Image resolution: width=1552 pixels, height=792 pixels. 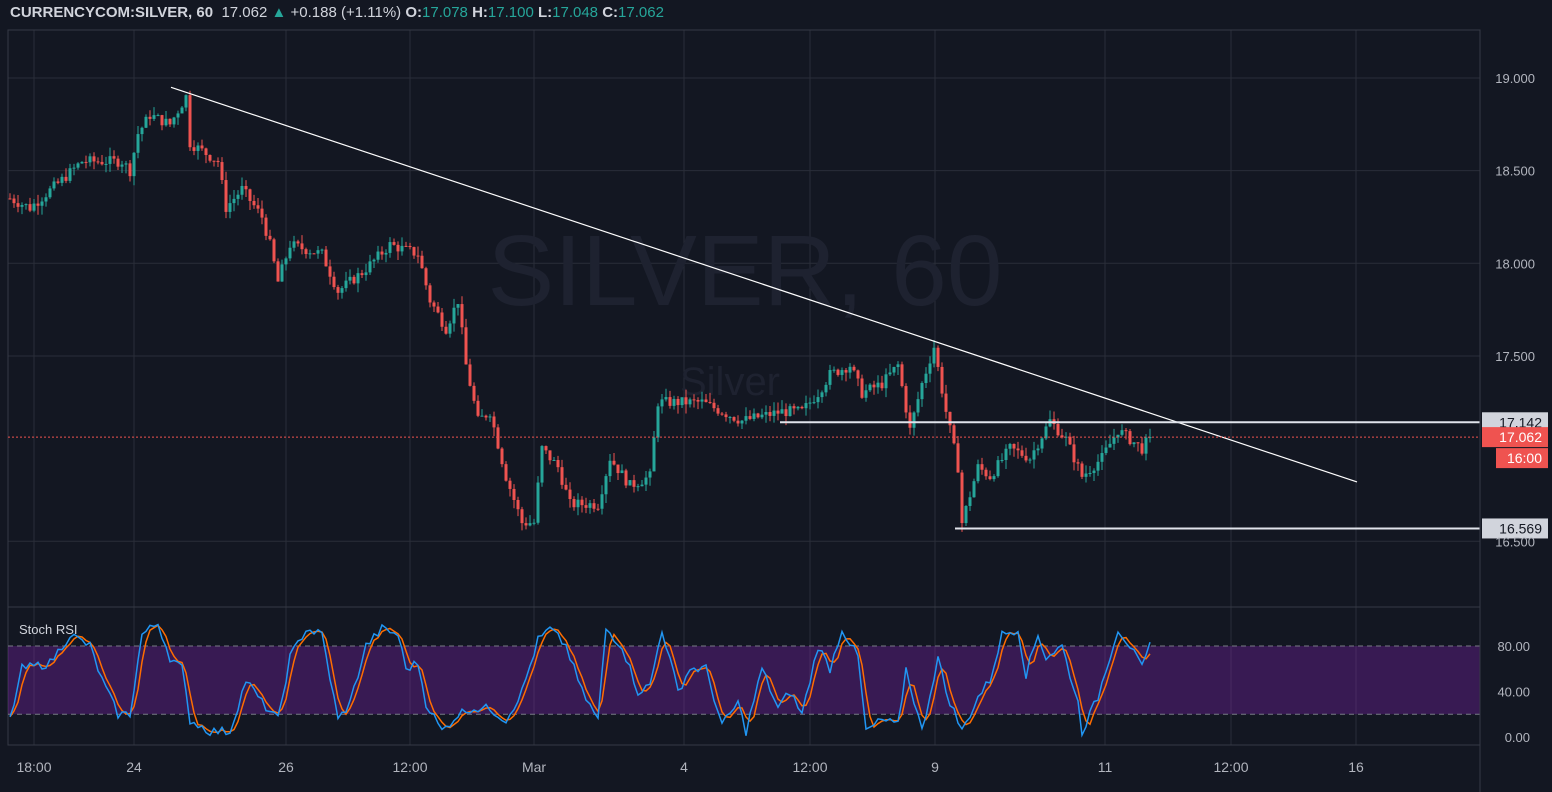 What do you see at coordinates (1517, 737) in the screenshot?
I see `stoch-tick: 0.00` at bounding box center [1517, 737].